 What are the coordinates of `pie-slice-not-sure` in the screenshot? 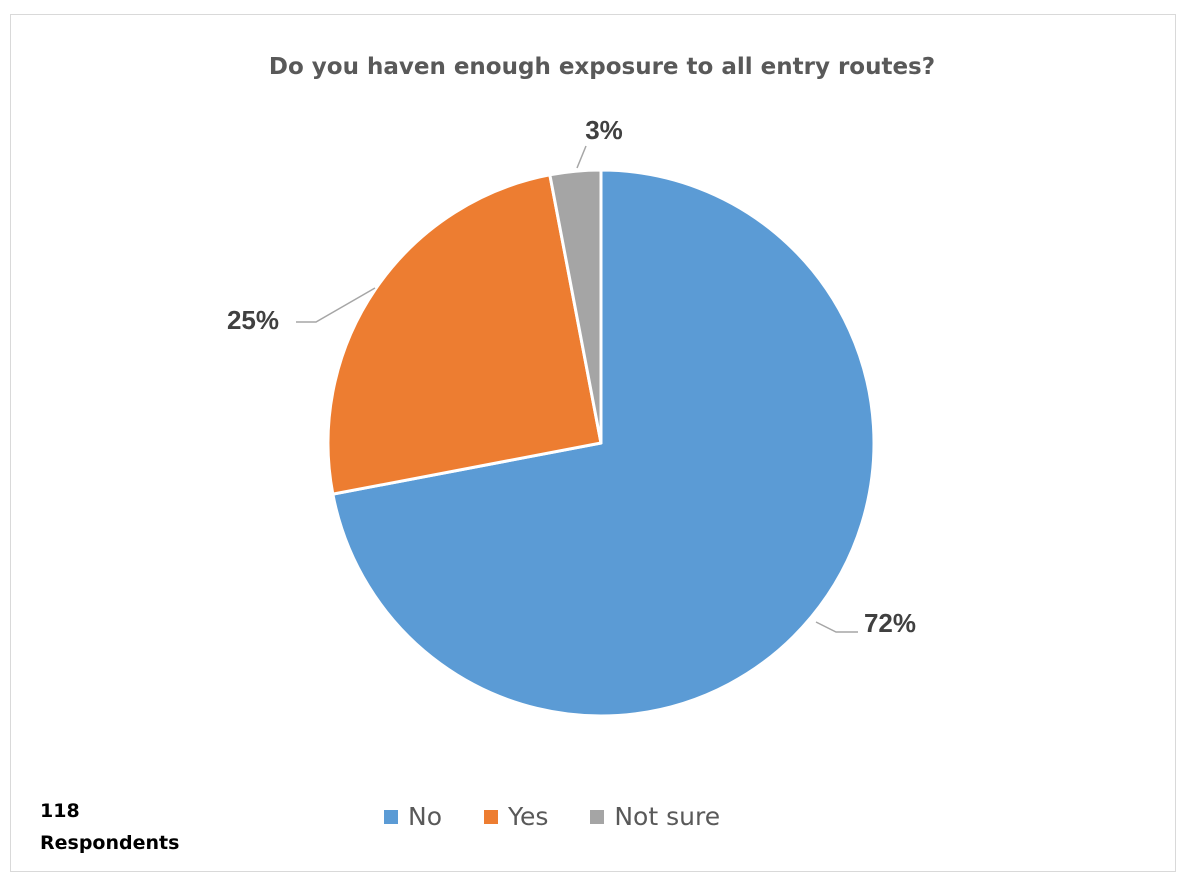 It's located at (575, 306).